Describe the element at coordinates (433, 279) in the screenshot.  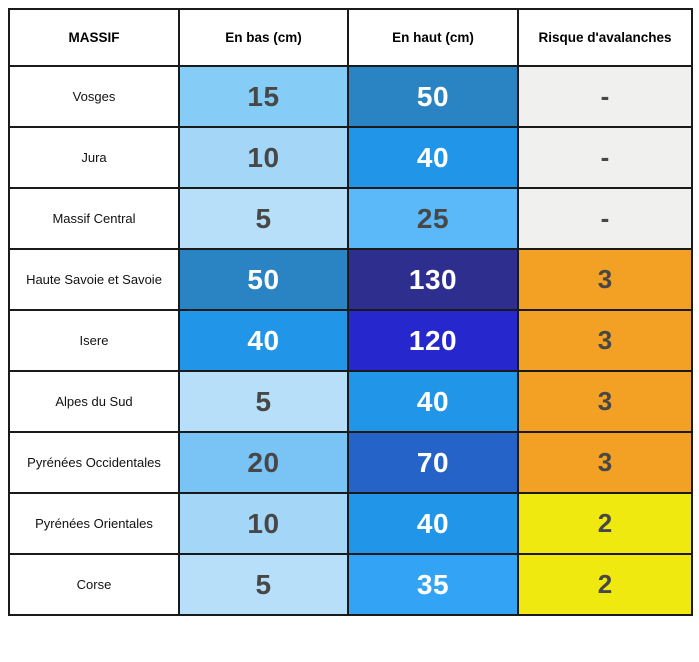
I see `en-haut-cell: 130` at that location.